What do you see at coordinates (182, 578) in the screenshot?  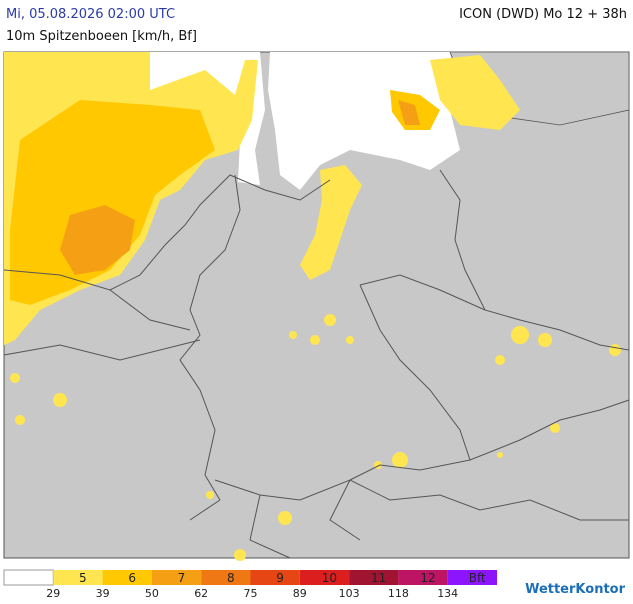 I see `legend-bft-label: 7` at bounding box center [182, 578].